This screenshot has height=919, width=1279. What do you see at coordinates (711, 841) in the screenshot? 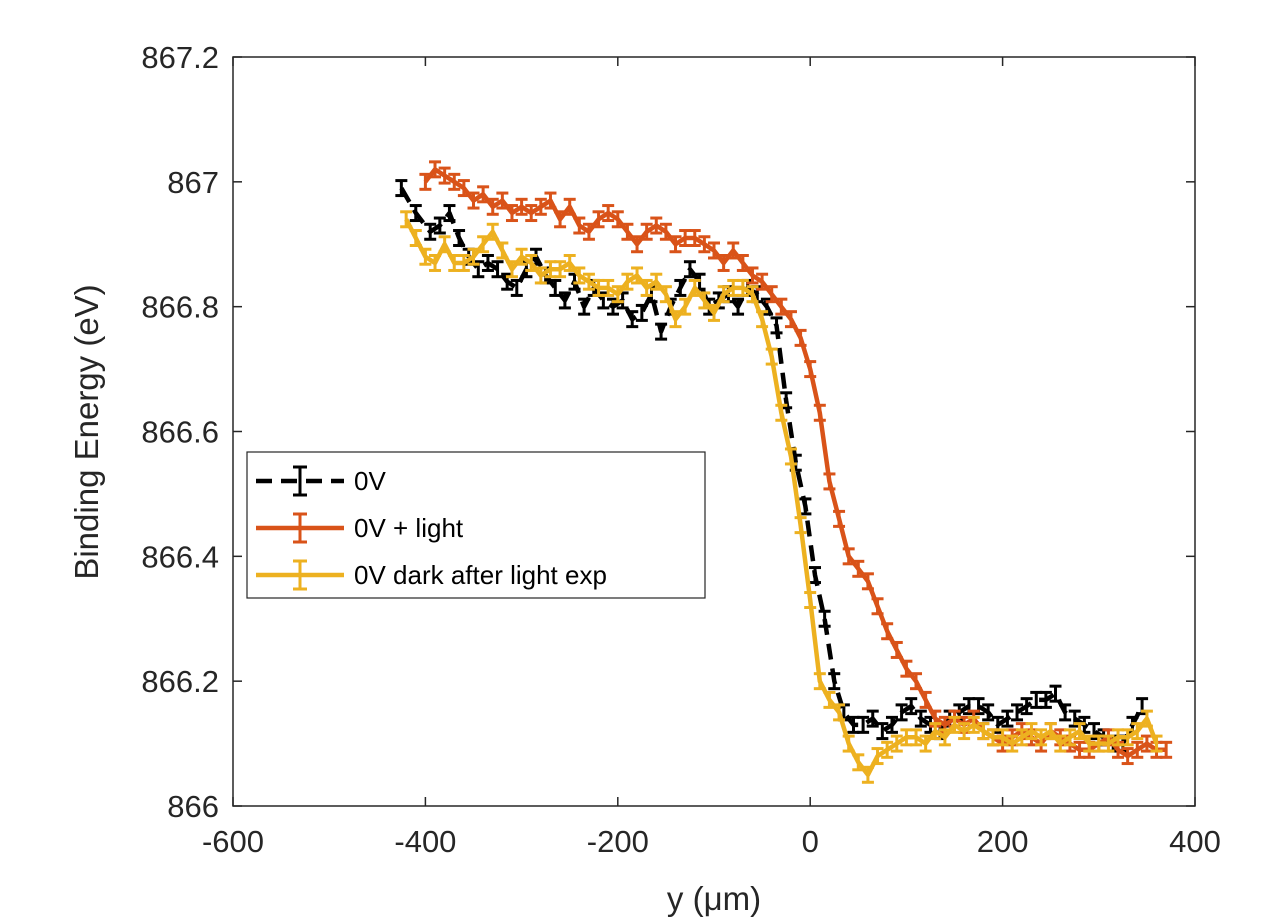
I see `x-tick-labels: -600 -400 -200 0 200 400` at bounding box center [711, 841].